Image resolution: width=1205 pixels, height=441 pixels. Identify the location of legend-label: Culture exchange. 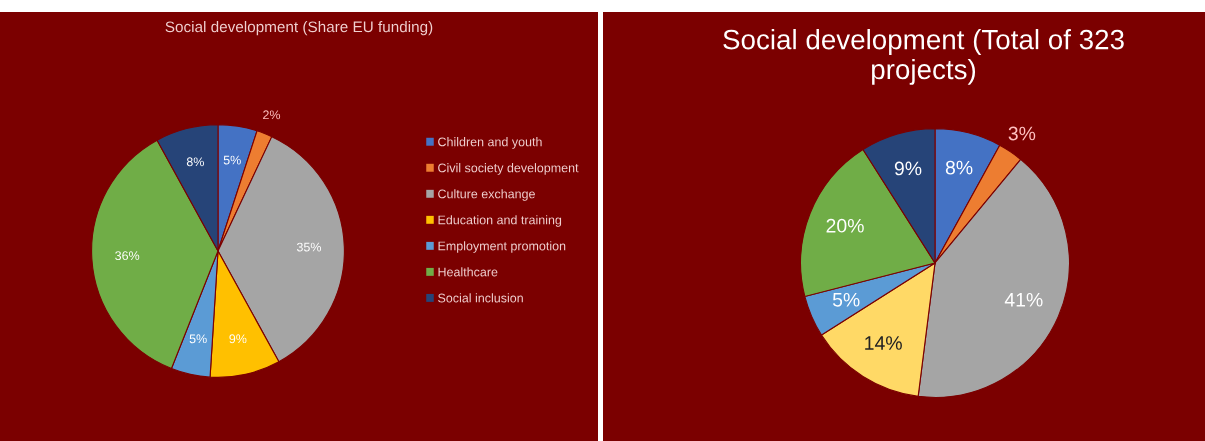
(486, 195).